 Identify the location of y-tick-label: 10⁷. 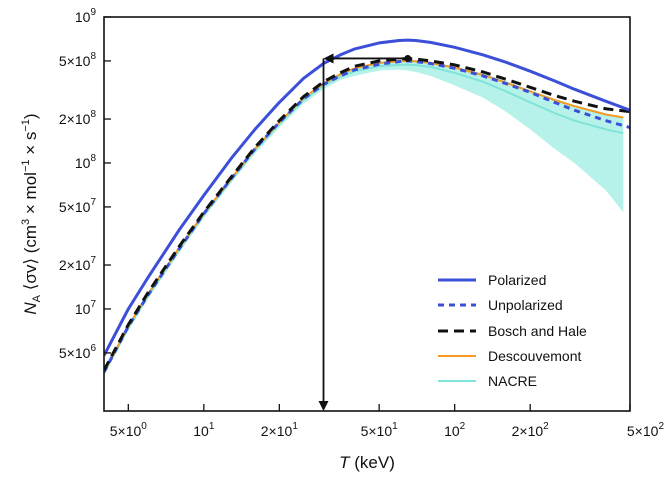
(86, 308).